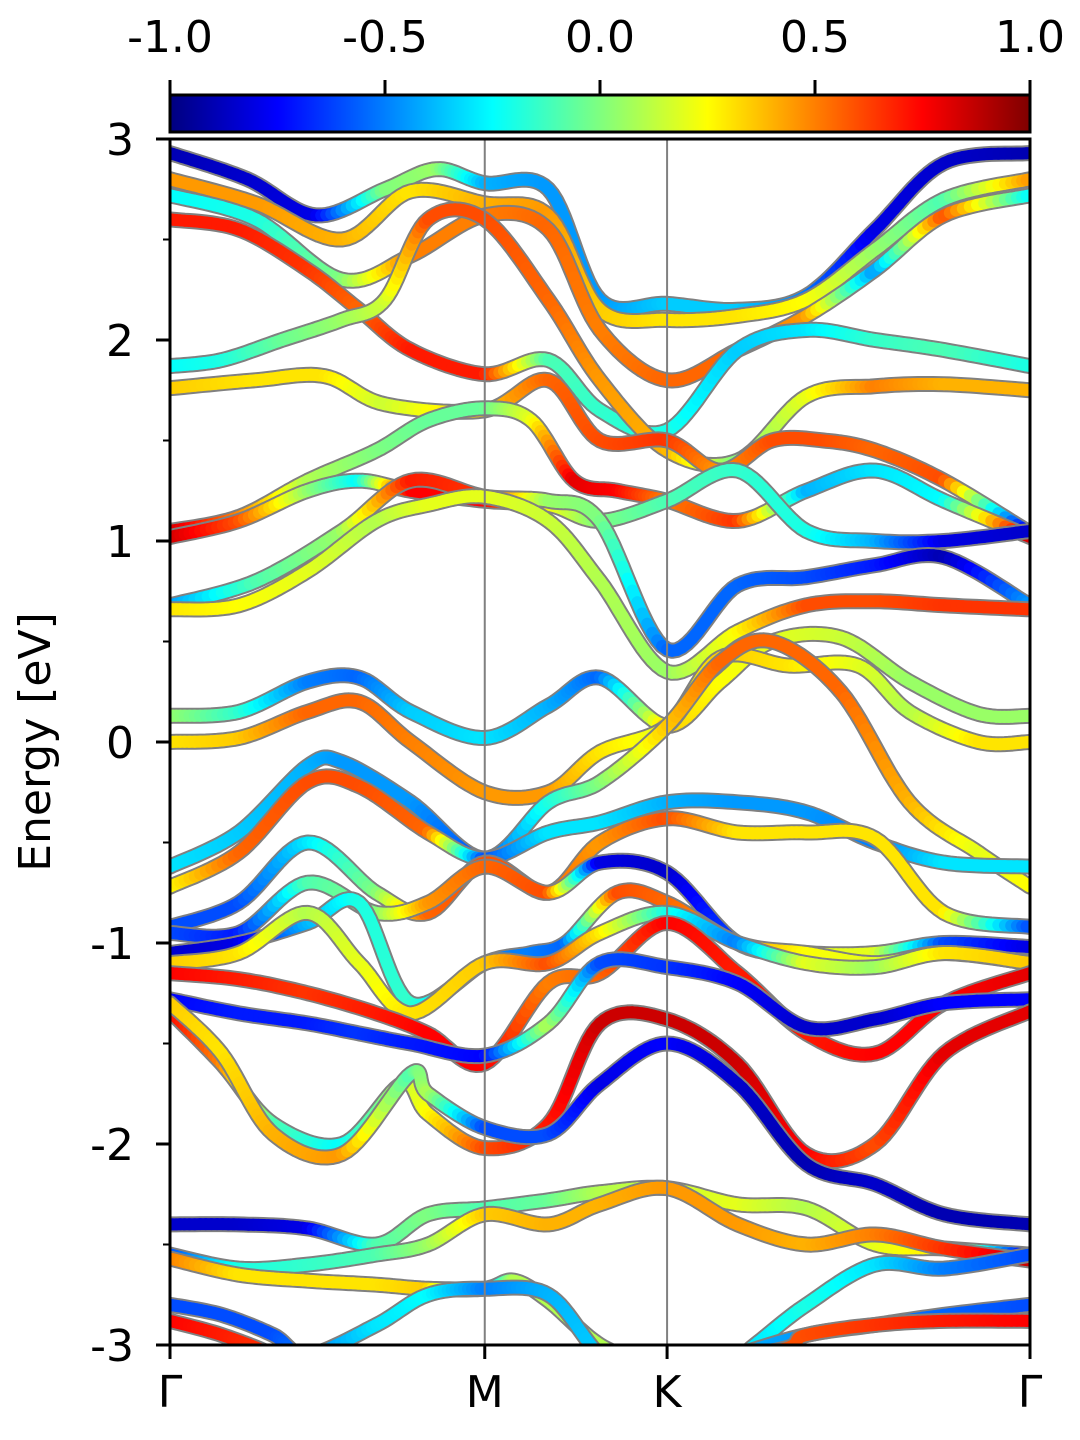 This screenshot has height=1440, width=1080. I want to click on band-outline, so click(600, 1328).